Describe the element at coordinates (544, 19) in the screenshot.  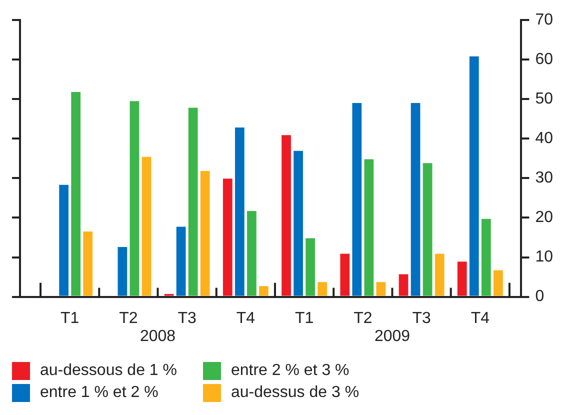
I see `y-tick-label: 70` at that location.